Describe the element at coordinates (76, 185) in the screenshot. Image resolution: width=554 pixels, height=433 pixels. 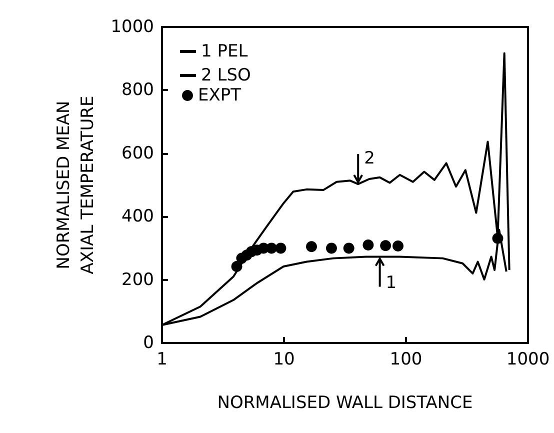
I see `y-axis-title: NORMALISED MEAN AXIAL TEMPERATURE` at that location.